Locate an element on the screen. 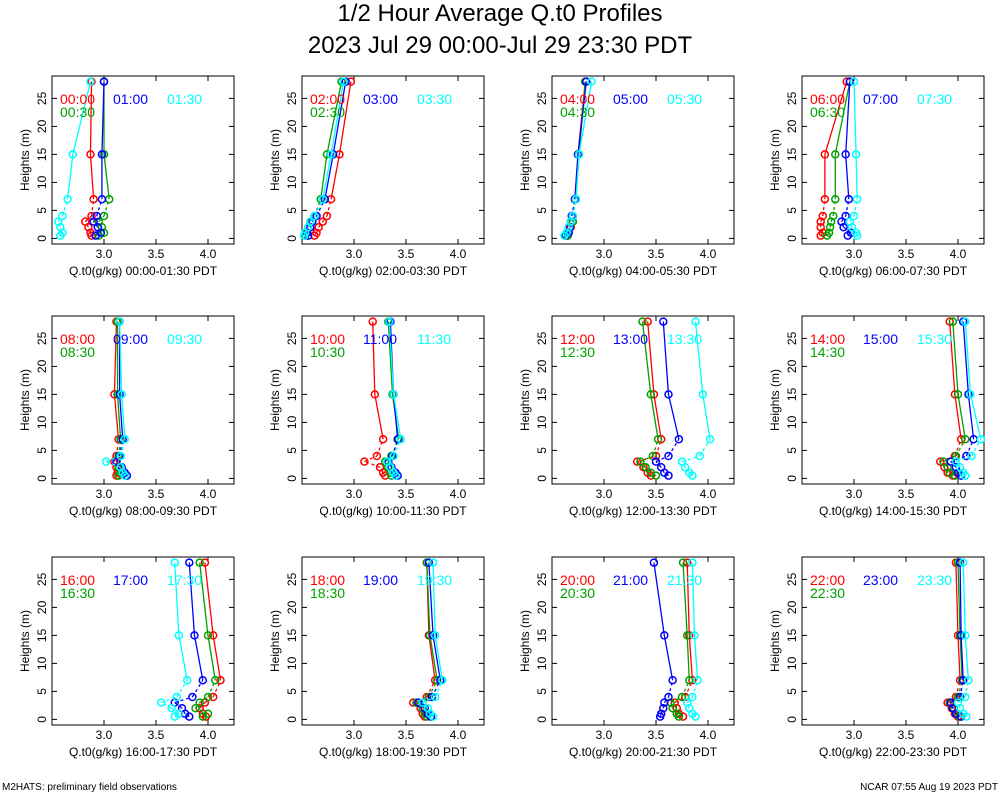  y-tick-label: 25 is located at coordinates (292, 98).